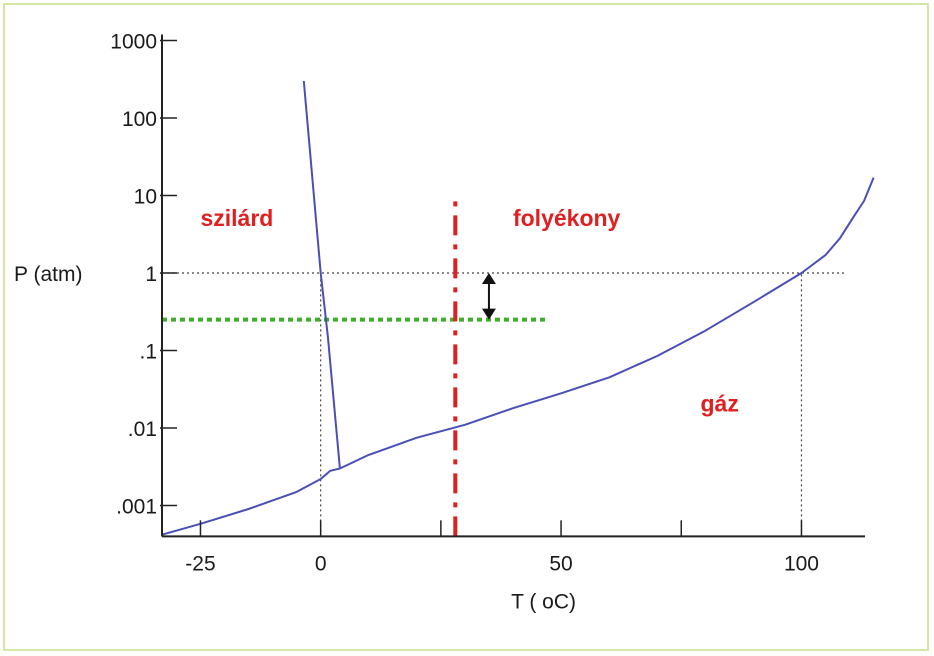  I want to click on y-tick-label: 1000, so click(133, 42).